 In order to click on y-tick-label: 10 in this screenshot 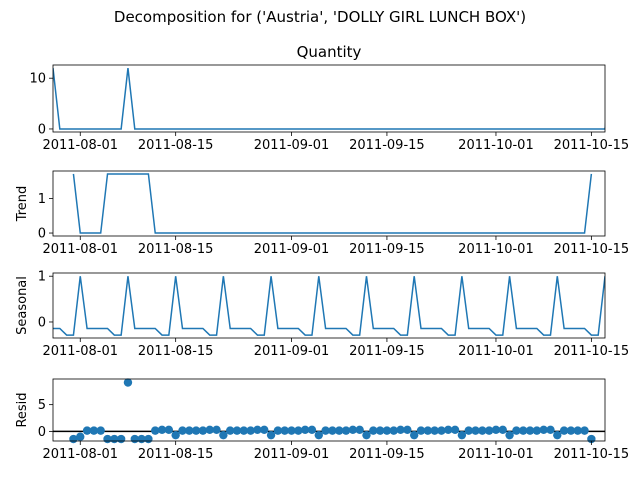, I will do `click(37, 79)`.